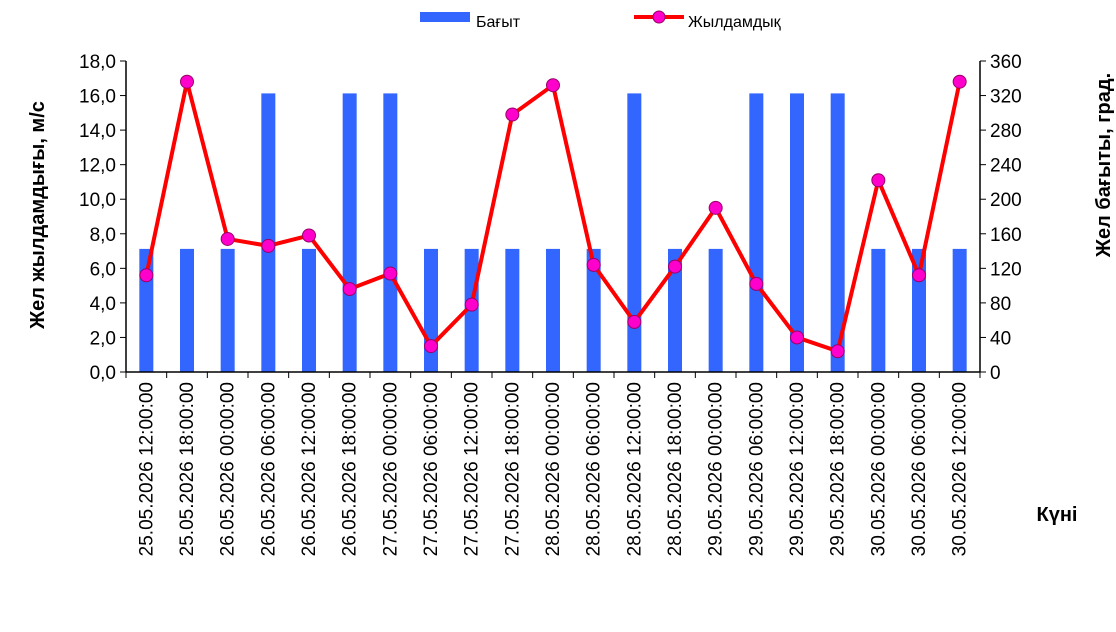 This screenshot has height=632, width=1116. What do you see at coordinates (716, 469) in the screenshot?
I see `x-tick-label: 29.05.2026 00:00:00` at bounding box center [716, 469].